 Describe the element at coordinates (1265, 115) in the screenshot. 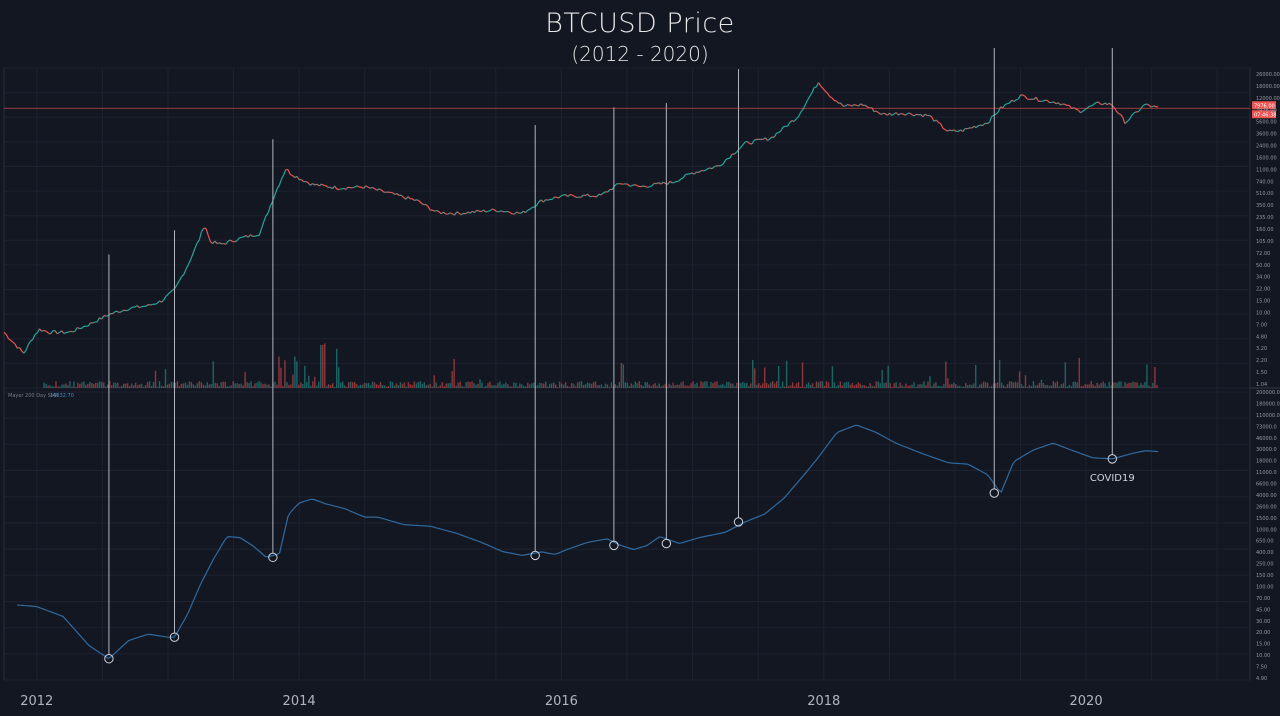

I see `current-time-label: 07:46:38` at that location.